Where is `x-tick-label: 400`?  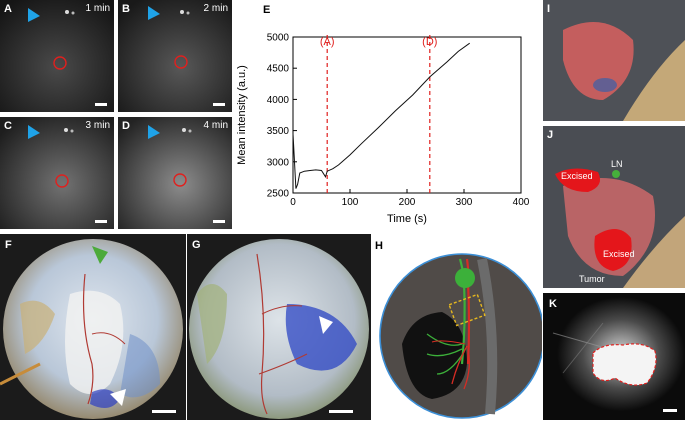 x-tick-label: 400 is located at coordinates (521, 202).